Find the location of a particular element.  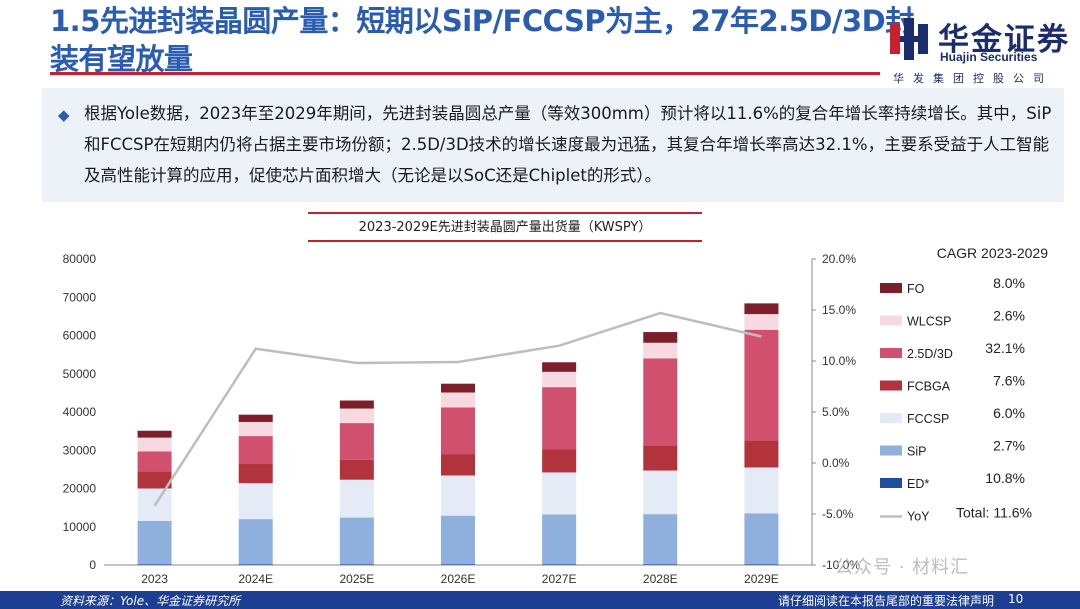

x-tick-label: 2023 is located at coordinates (154, 579).